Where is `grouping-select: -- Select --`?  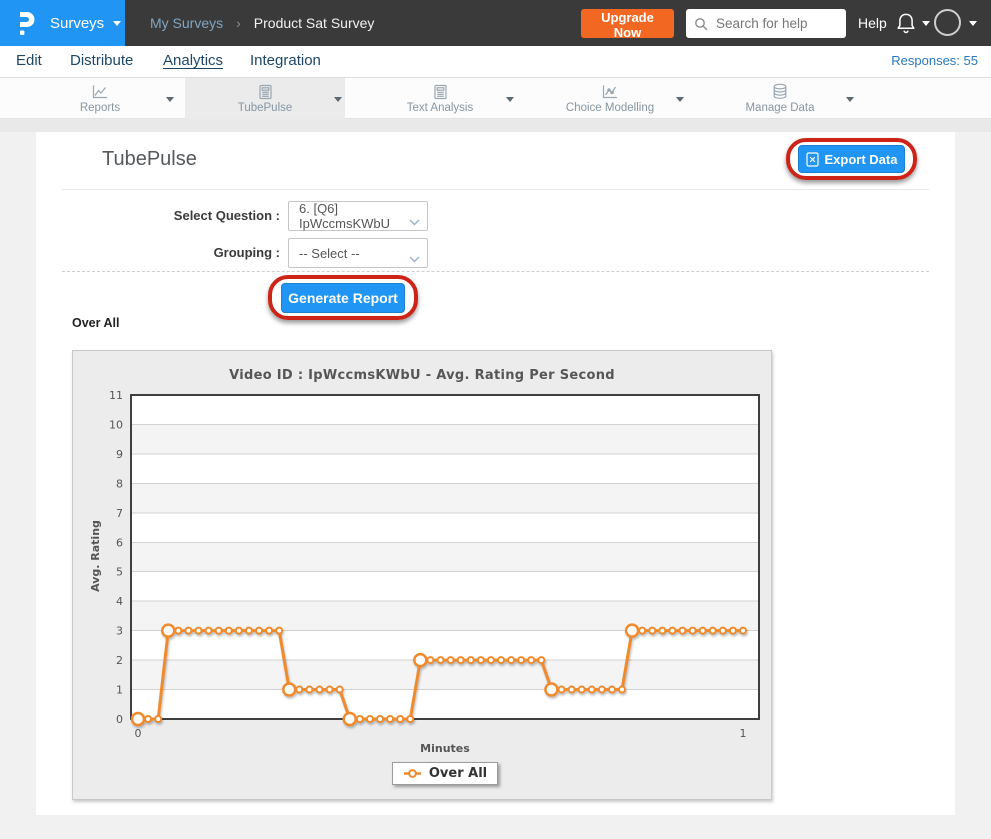
grouping-select: -- Select -- is located at coordinates (358, 253).